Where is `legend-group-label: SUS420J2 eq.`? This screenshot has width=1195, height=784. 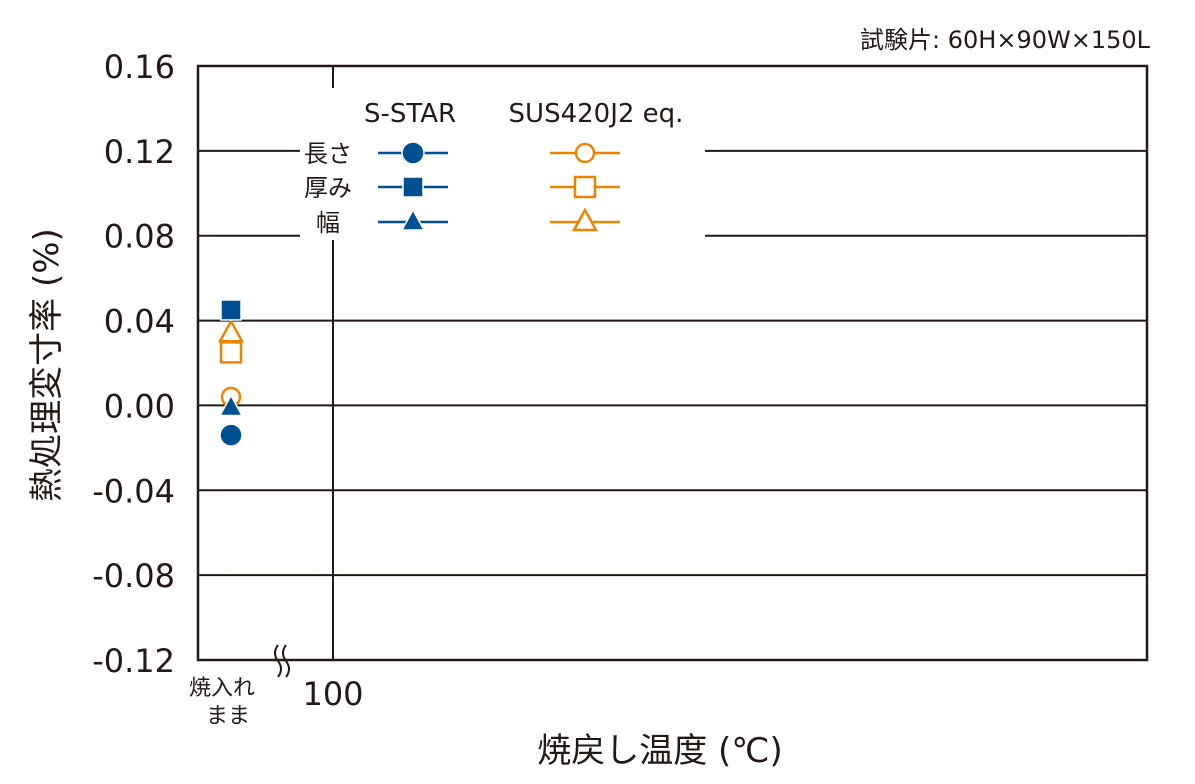 legend-group-label: SUS420J2 eq. is located at coordinates (596, 114).